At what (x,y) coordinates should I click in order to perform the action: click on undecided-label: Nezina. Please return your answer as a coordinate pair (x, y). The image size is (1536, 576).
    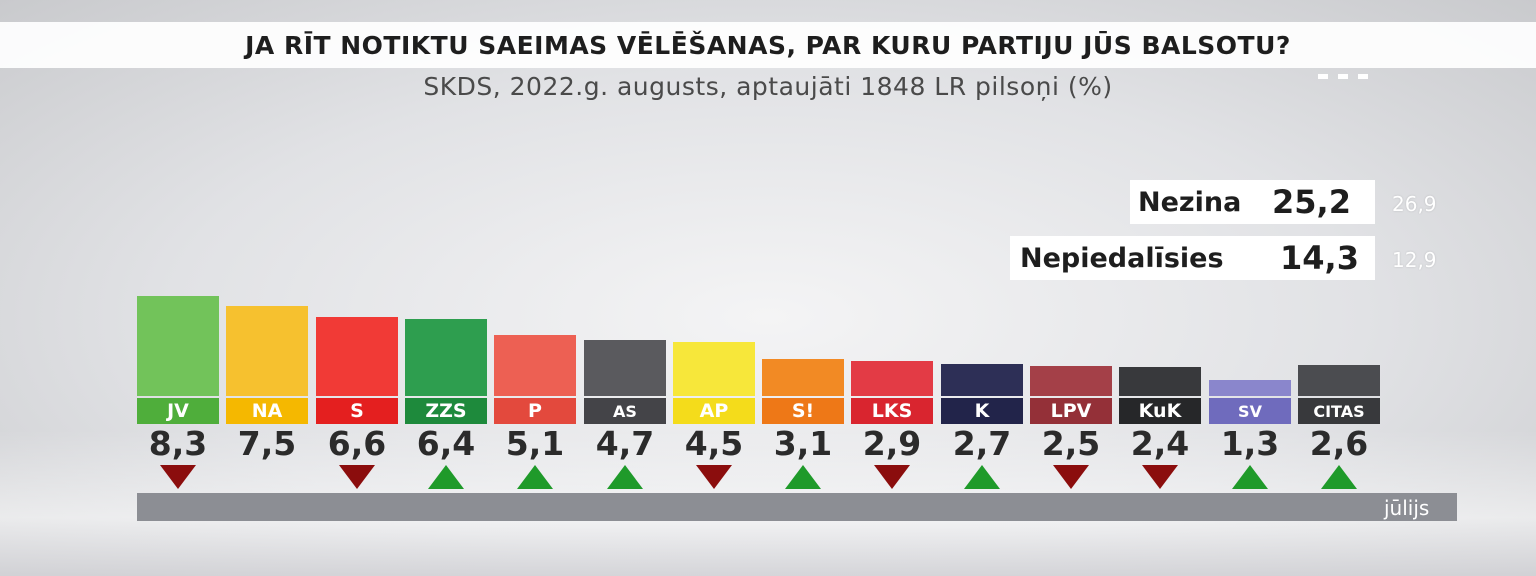
    Looking at the image, I should click on (1190, 202).